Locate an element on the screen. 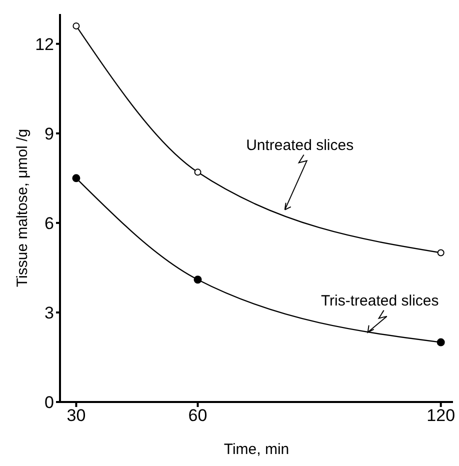 This screenshot has height=466, width=459. x-tick-label: 60 is located at coordinates (198, 416).